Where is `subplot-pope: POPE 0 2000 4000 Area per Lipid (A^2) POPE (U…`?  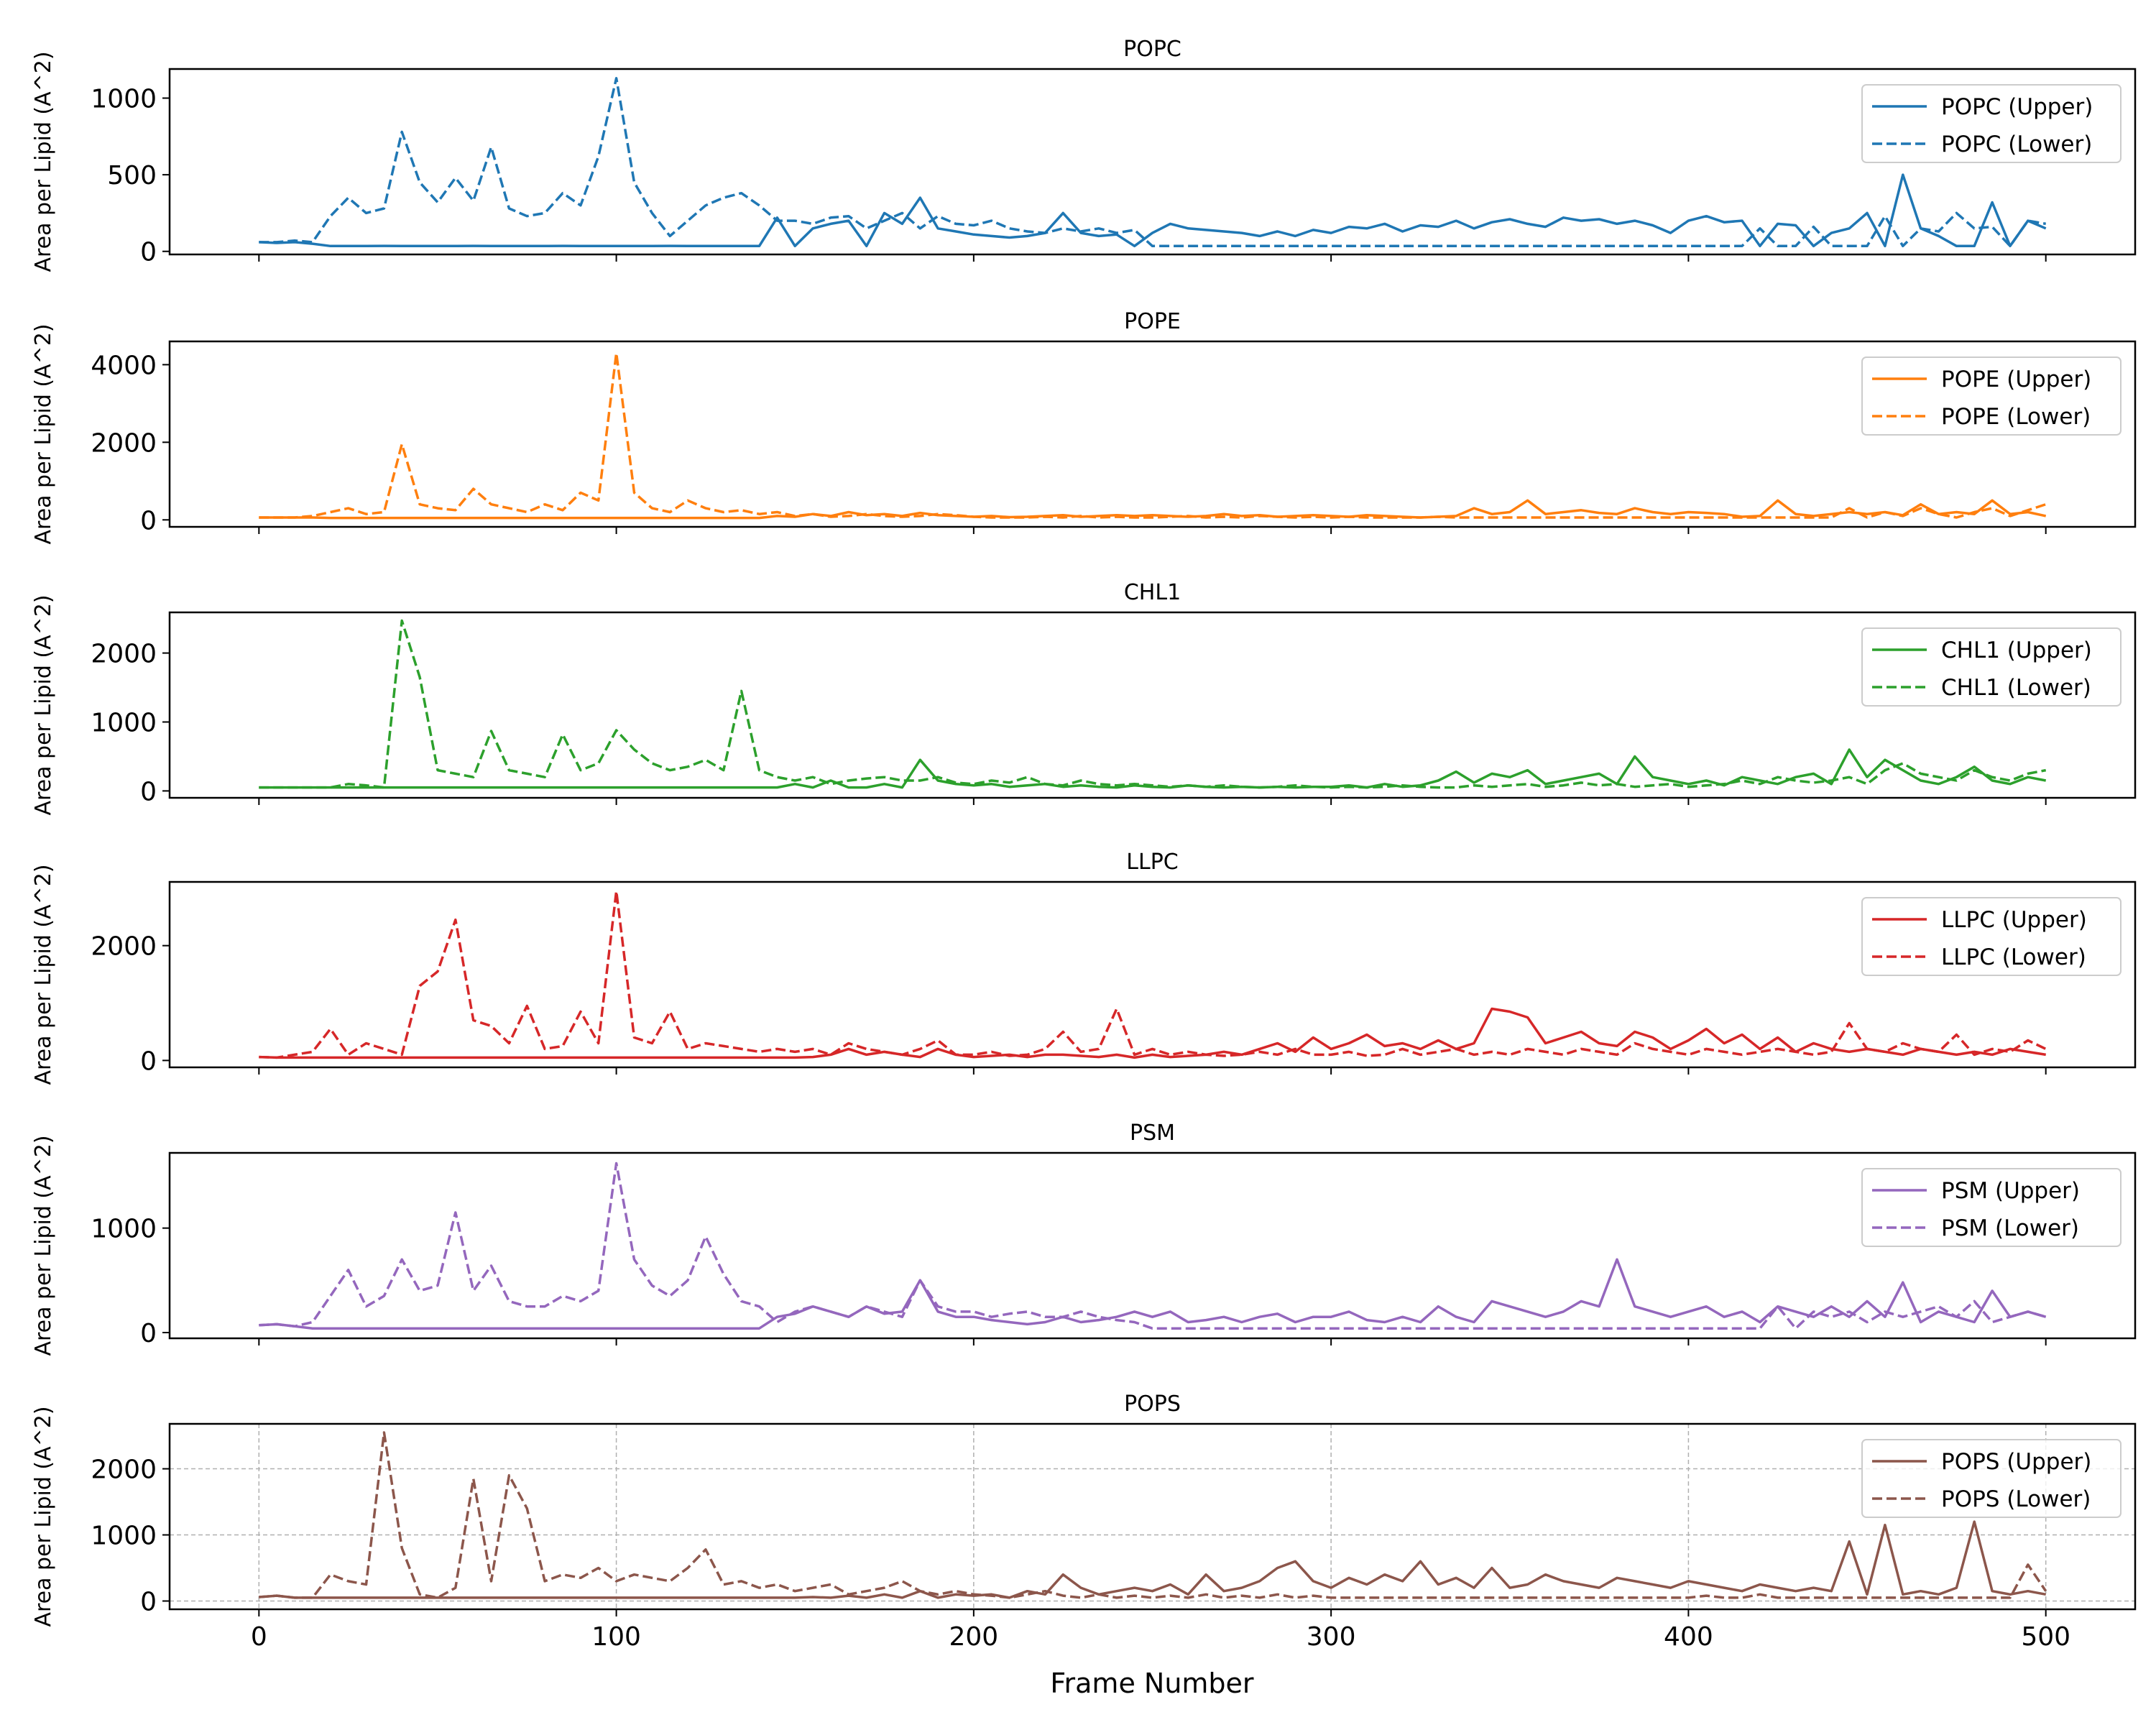
subplot-pope: POPE 0 2000 4000 Area per Lipid (A^2) POPE (U… is located at coordinates (1084, 427).